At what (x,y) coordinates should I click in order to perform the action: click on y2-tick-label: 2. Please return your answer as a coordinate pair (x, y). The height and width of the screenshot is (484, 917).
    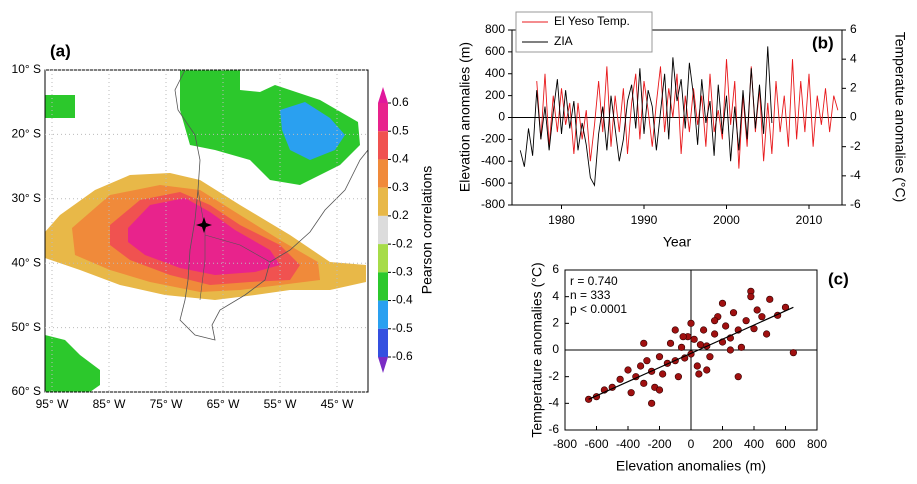
    Looking at the image, I should click on (853, 88).